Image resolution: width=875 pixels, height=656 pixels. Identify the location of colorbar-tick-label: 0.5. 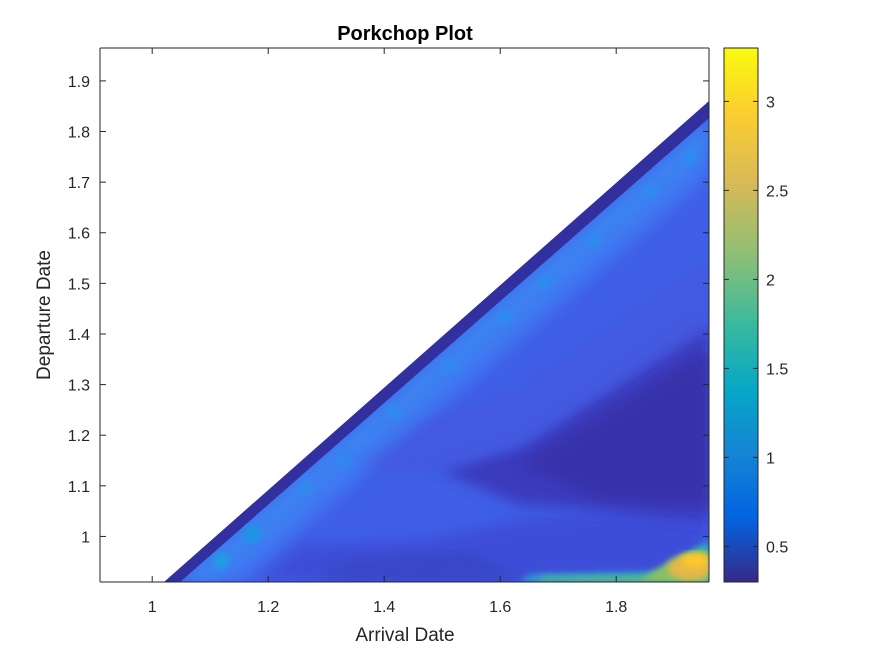
(777, 547).